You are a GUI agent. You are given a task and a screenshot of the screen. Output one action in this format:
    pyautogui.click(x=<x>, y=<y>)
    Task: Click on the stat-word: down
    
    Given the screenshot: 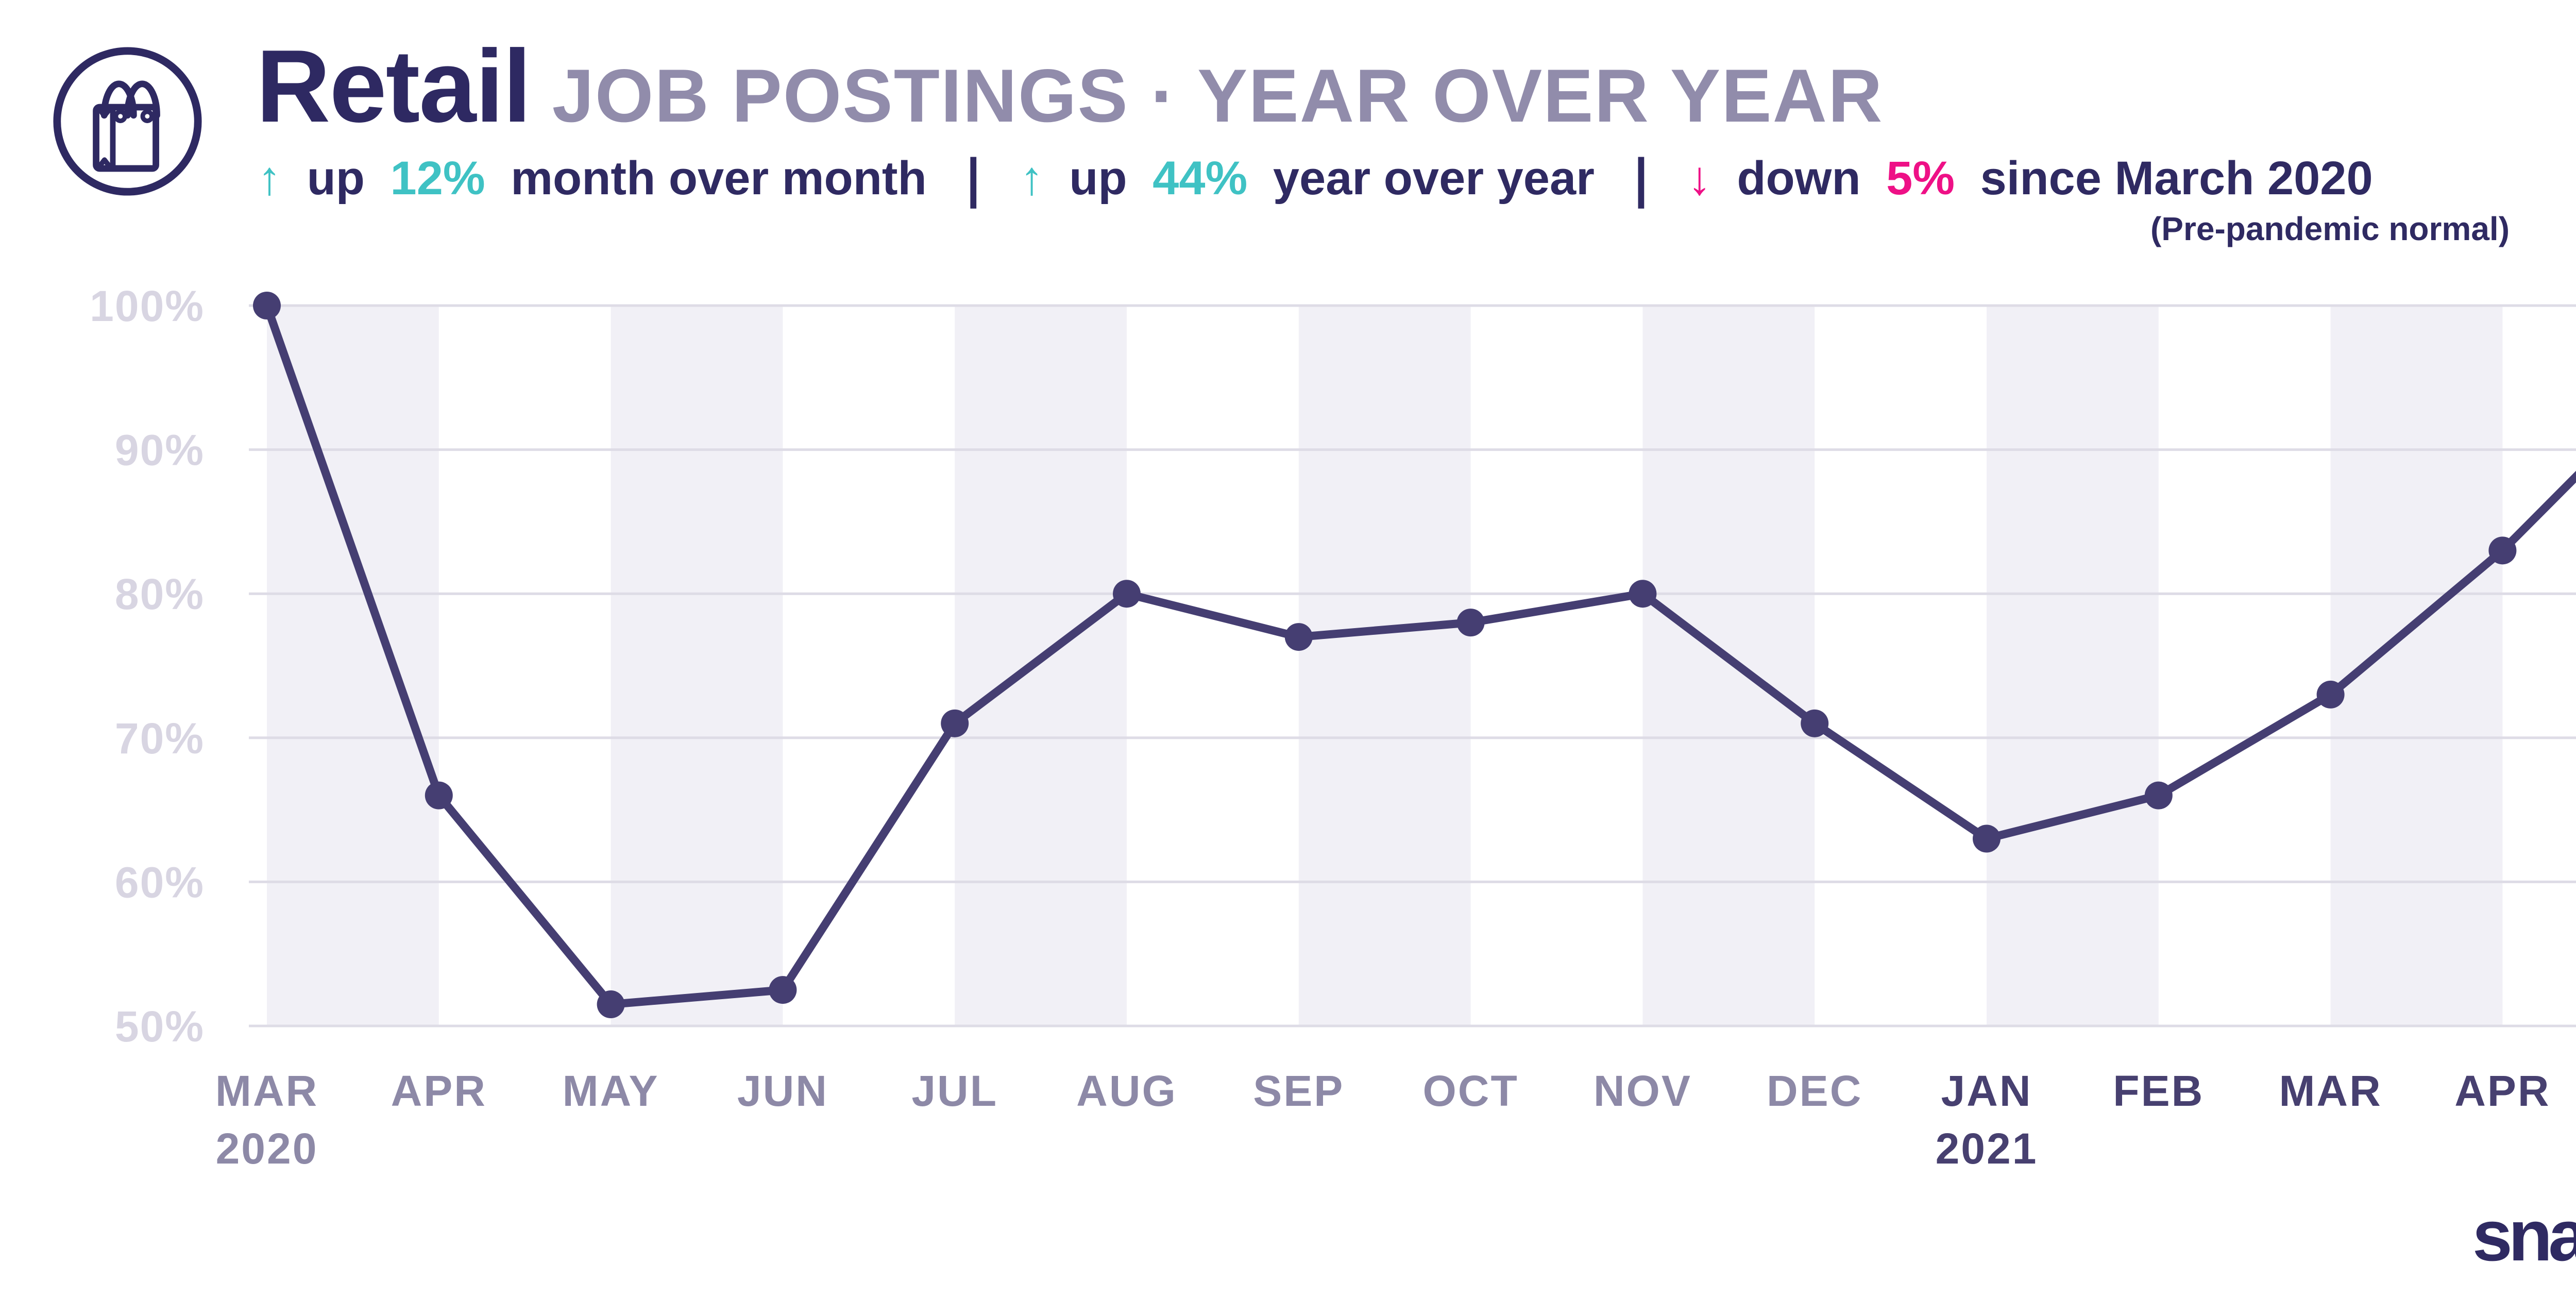 What is the action you would take?
    pyautogui.click(x=1799, y=178)
    